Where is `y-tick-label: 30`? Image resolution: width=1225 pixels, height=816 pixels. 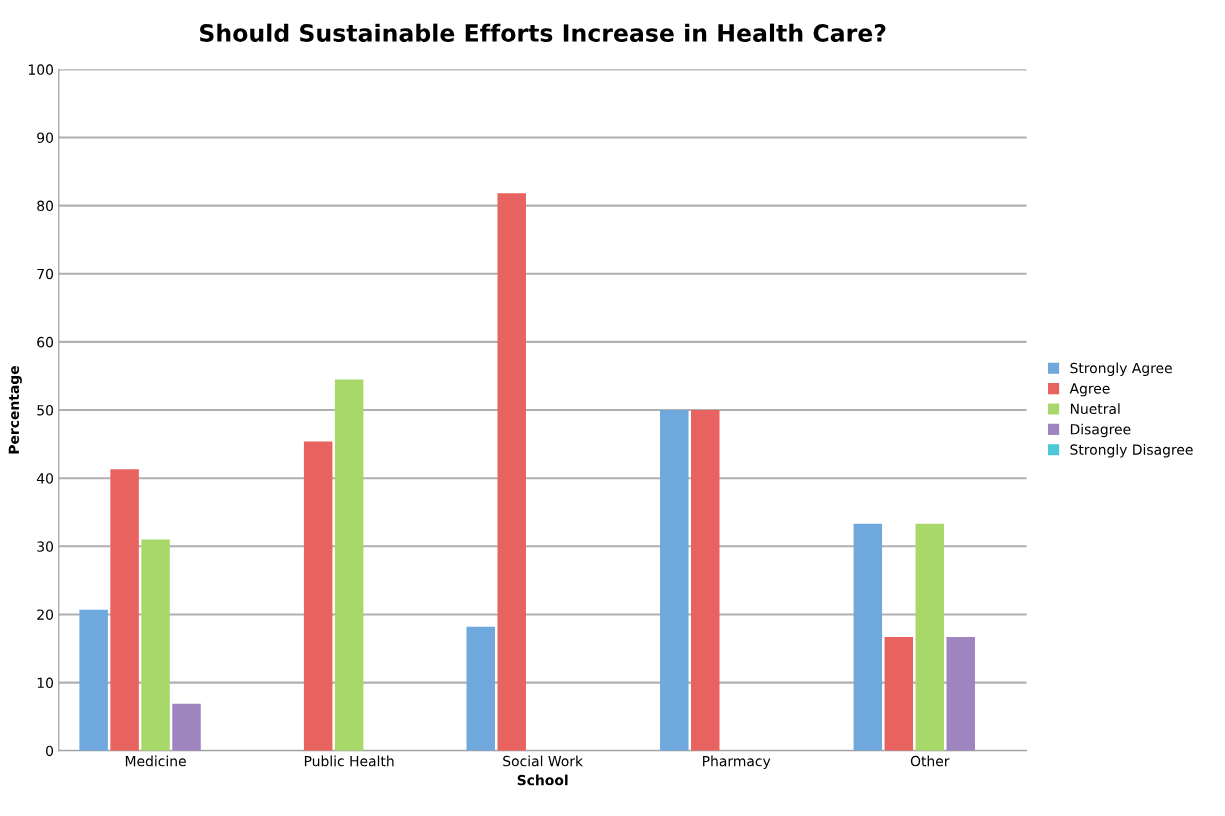 y-tick-label: 30 is located at coordinates (45, 546).